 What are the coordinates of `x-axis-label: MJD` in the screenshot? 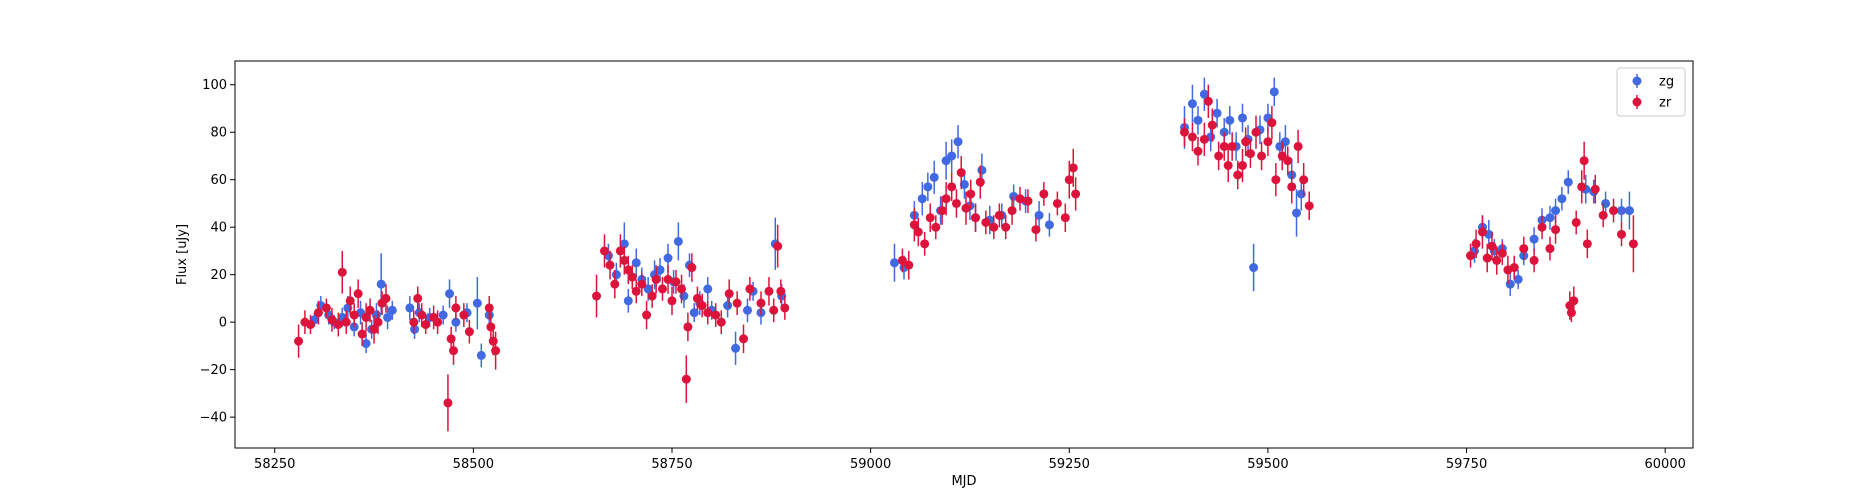 It's located at (963, 481).